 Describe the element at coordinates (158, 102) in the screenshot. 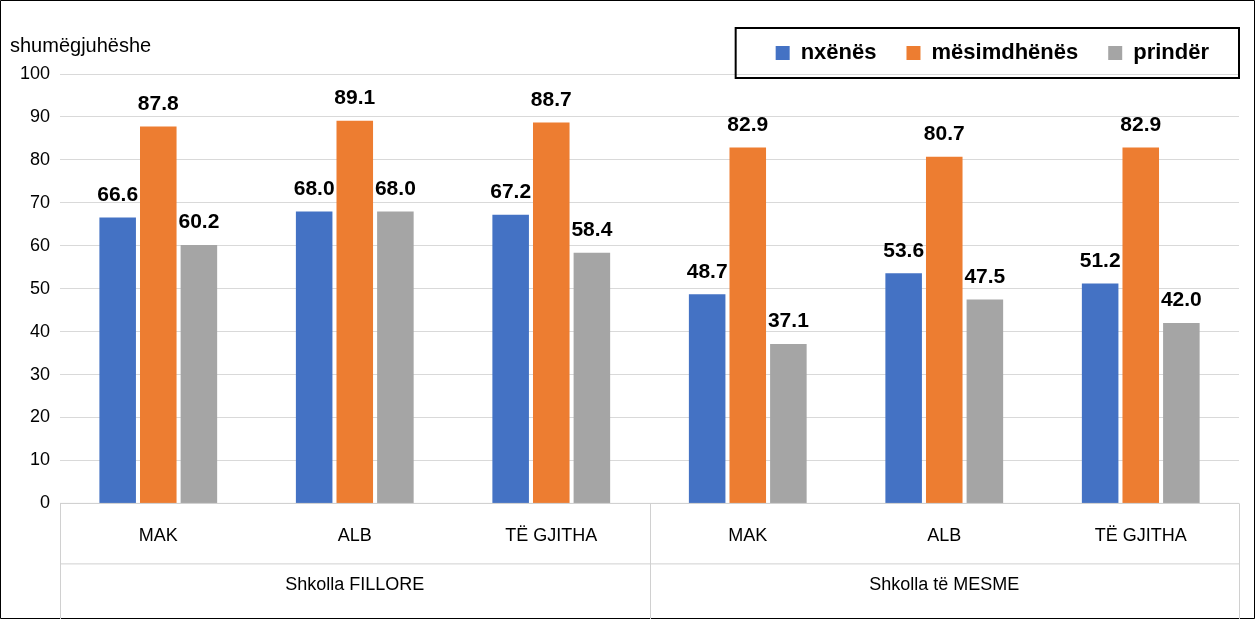

I see `data-label: 87.8` at that location.